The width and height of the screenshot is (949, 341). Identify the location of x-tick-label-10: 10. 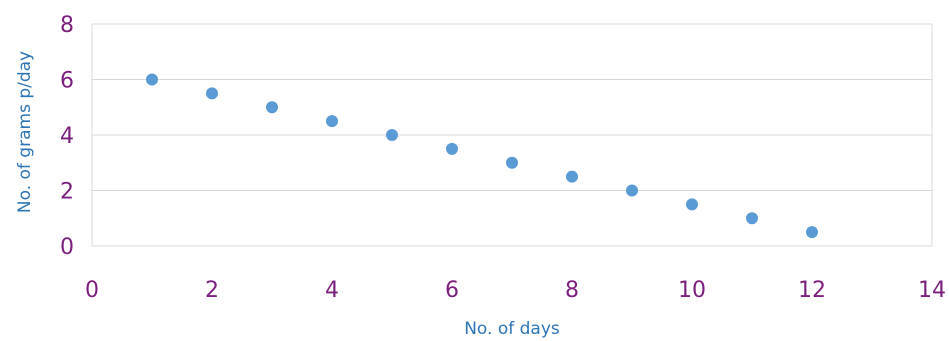
(692, 290).